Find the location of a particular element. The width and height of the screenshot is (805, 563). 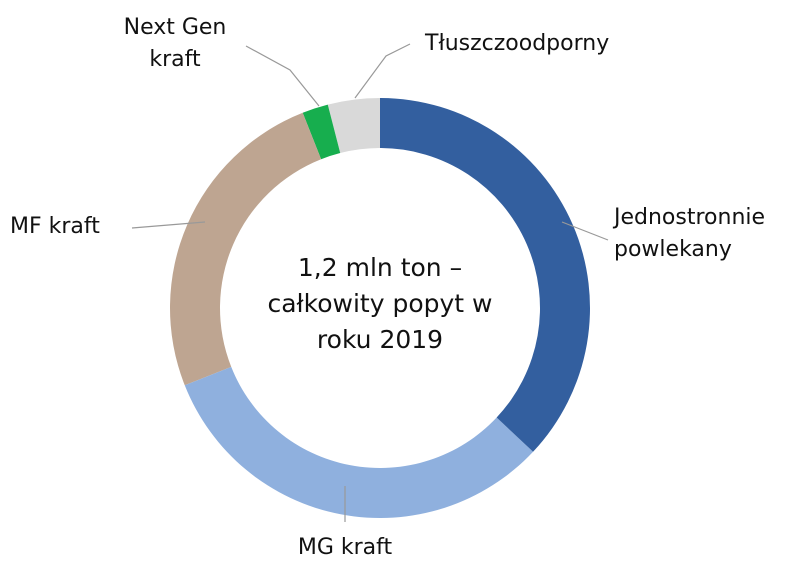

category-label: Jednostronnie powlekany is located at coordinates (690, 233).